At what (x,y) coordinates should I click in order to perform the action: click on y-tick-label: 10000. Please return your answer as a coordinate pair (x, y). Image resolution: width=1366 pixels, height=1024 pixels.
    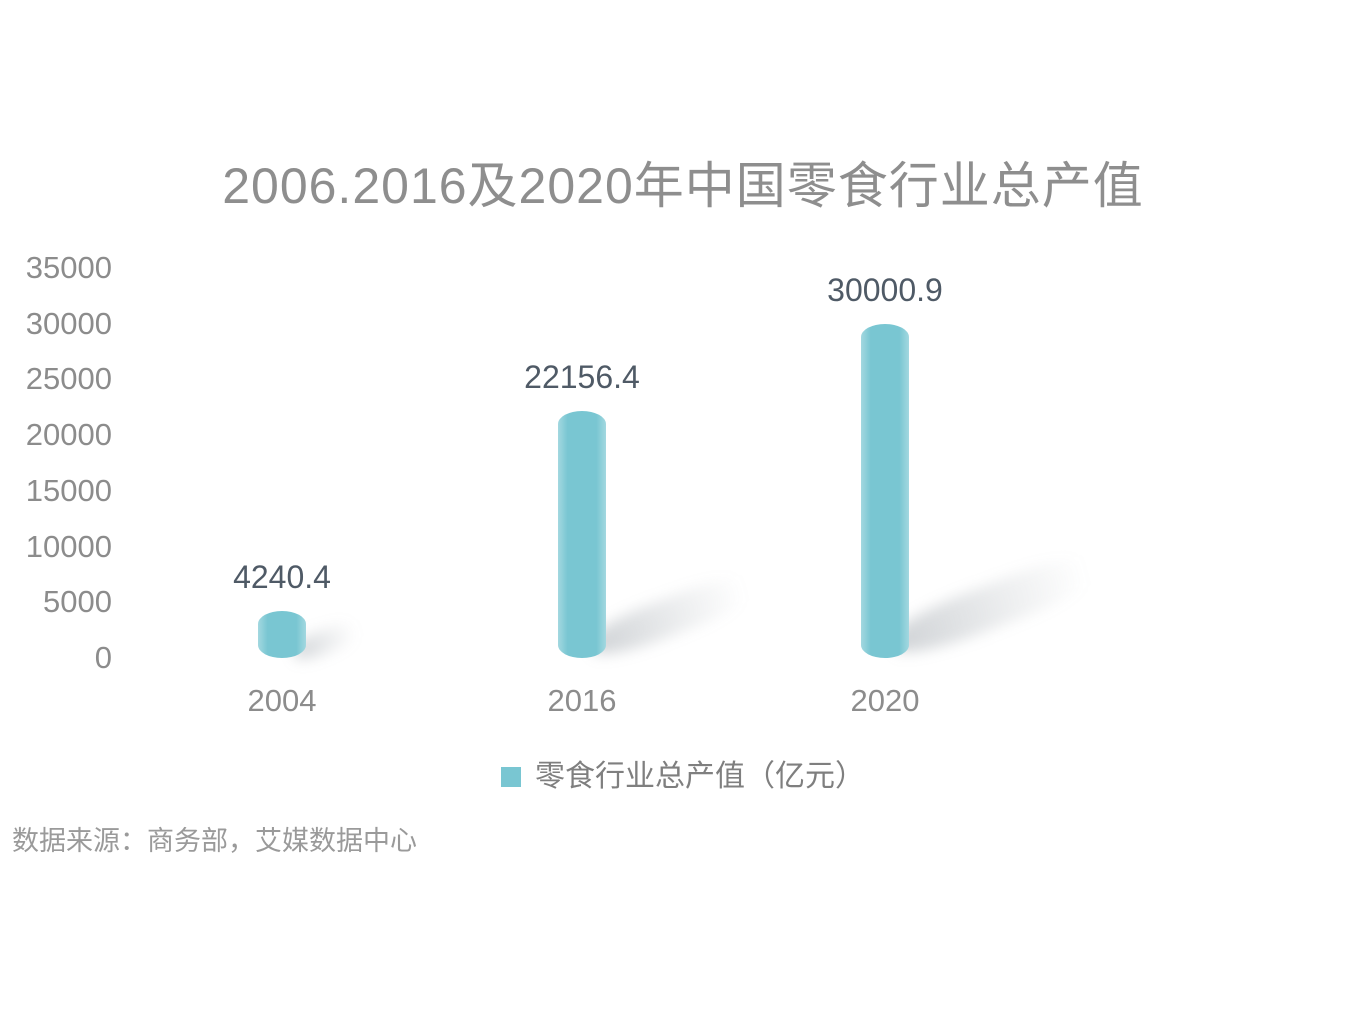
    Looking at the image, I should click on (68, 546).